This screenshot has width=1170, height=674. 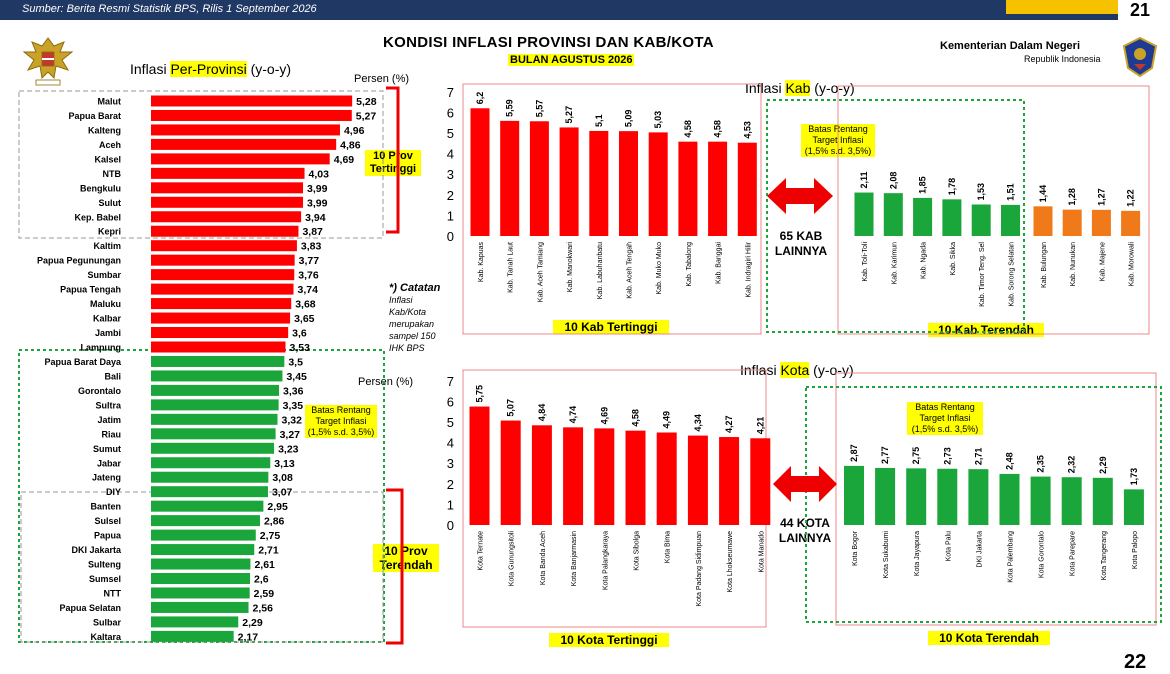 I want to click on prov-value-label: 5,27, so click(x=366, y=116).